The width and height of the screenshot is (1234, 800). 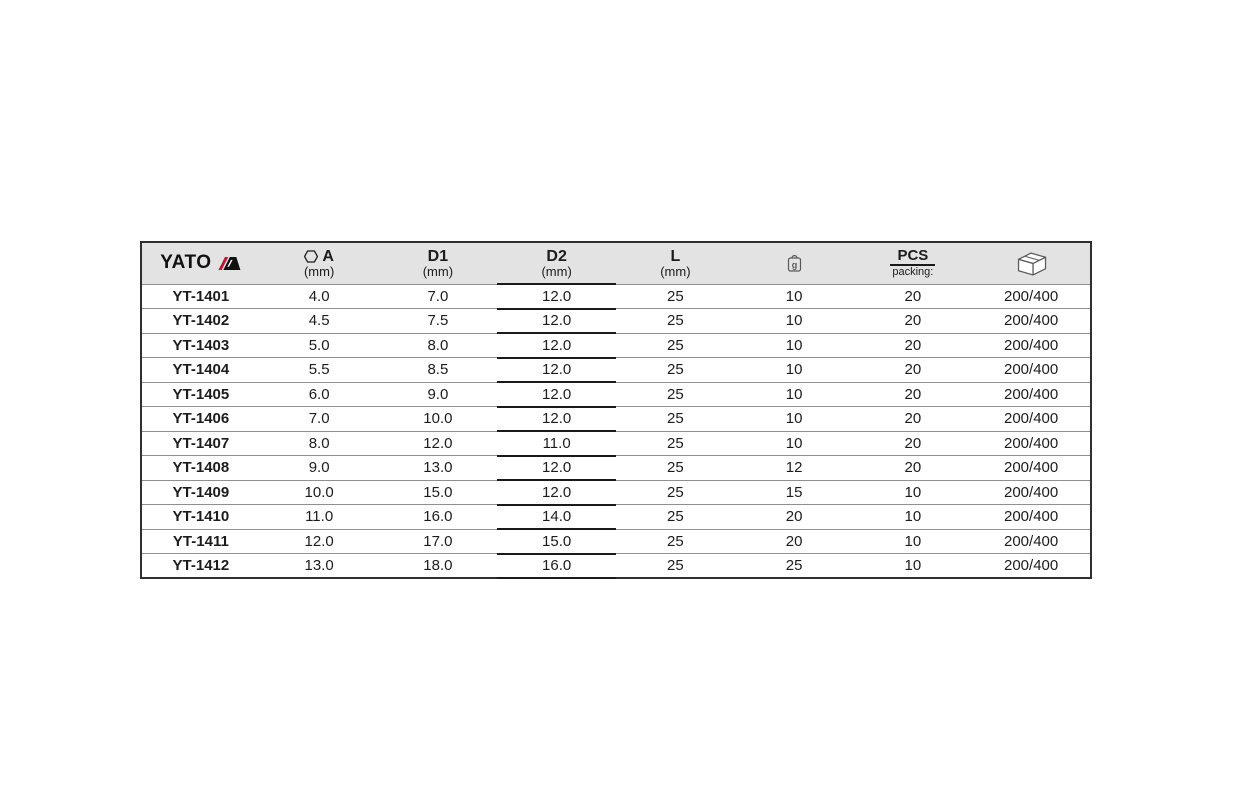 I want to click on cell-model: YT-1401, so click(x=200, y=296).